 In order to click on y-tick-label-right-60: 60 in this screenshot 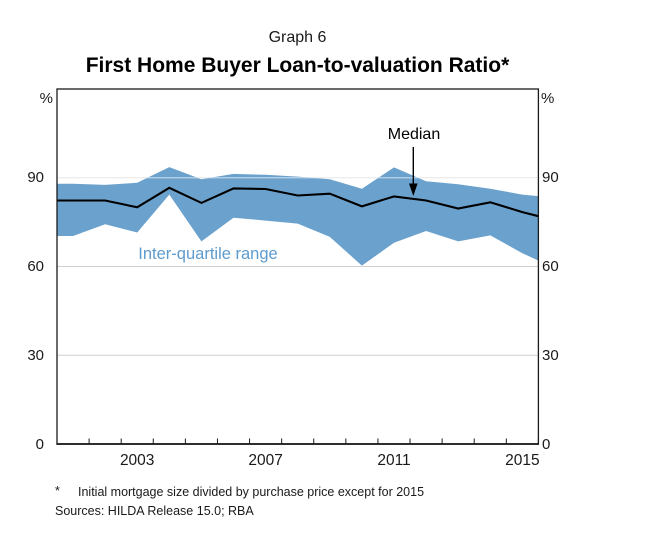, I will do `click(550, 266)`.